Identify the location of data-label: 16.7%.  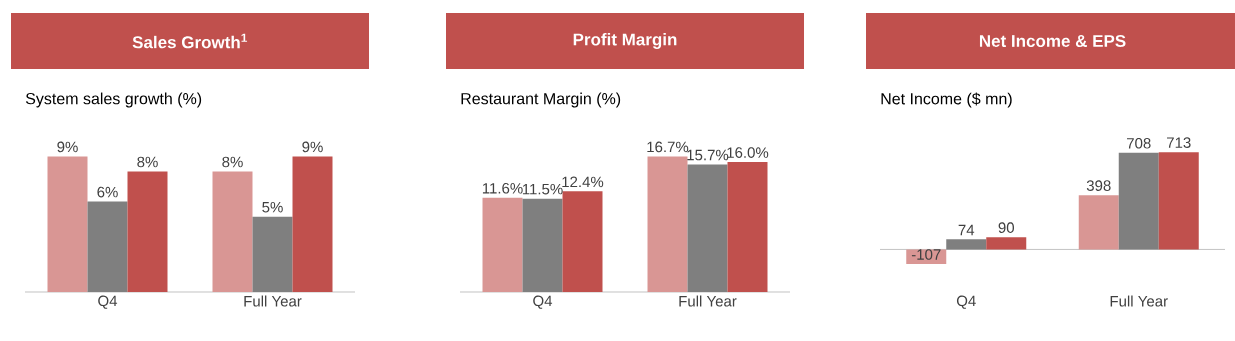
(668, 147).